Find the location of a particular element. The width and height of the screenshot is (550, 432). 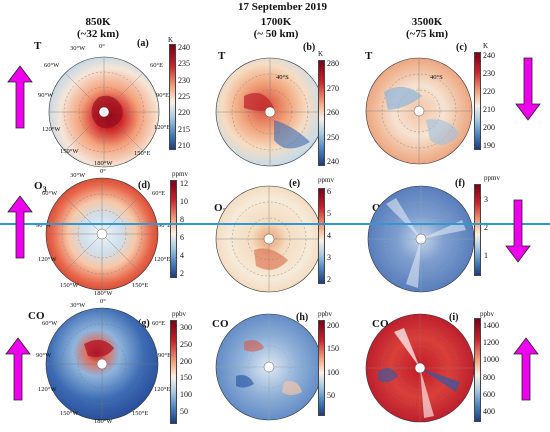

colorbar-unit-a: K is located at coordinates (171, 40).